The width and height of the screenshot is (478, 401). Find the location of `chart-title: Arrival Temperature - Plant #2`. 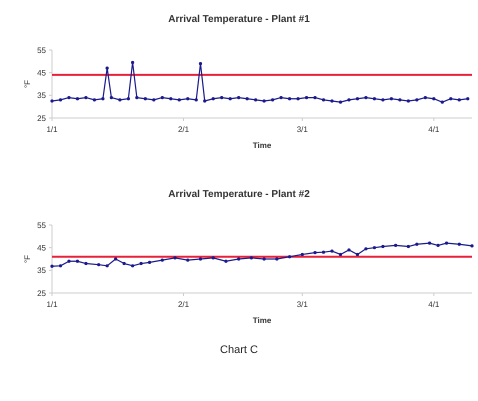

chart-title: Arrival Temperature - Plant #2 is located at coordinates (239, 194).